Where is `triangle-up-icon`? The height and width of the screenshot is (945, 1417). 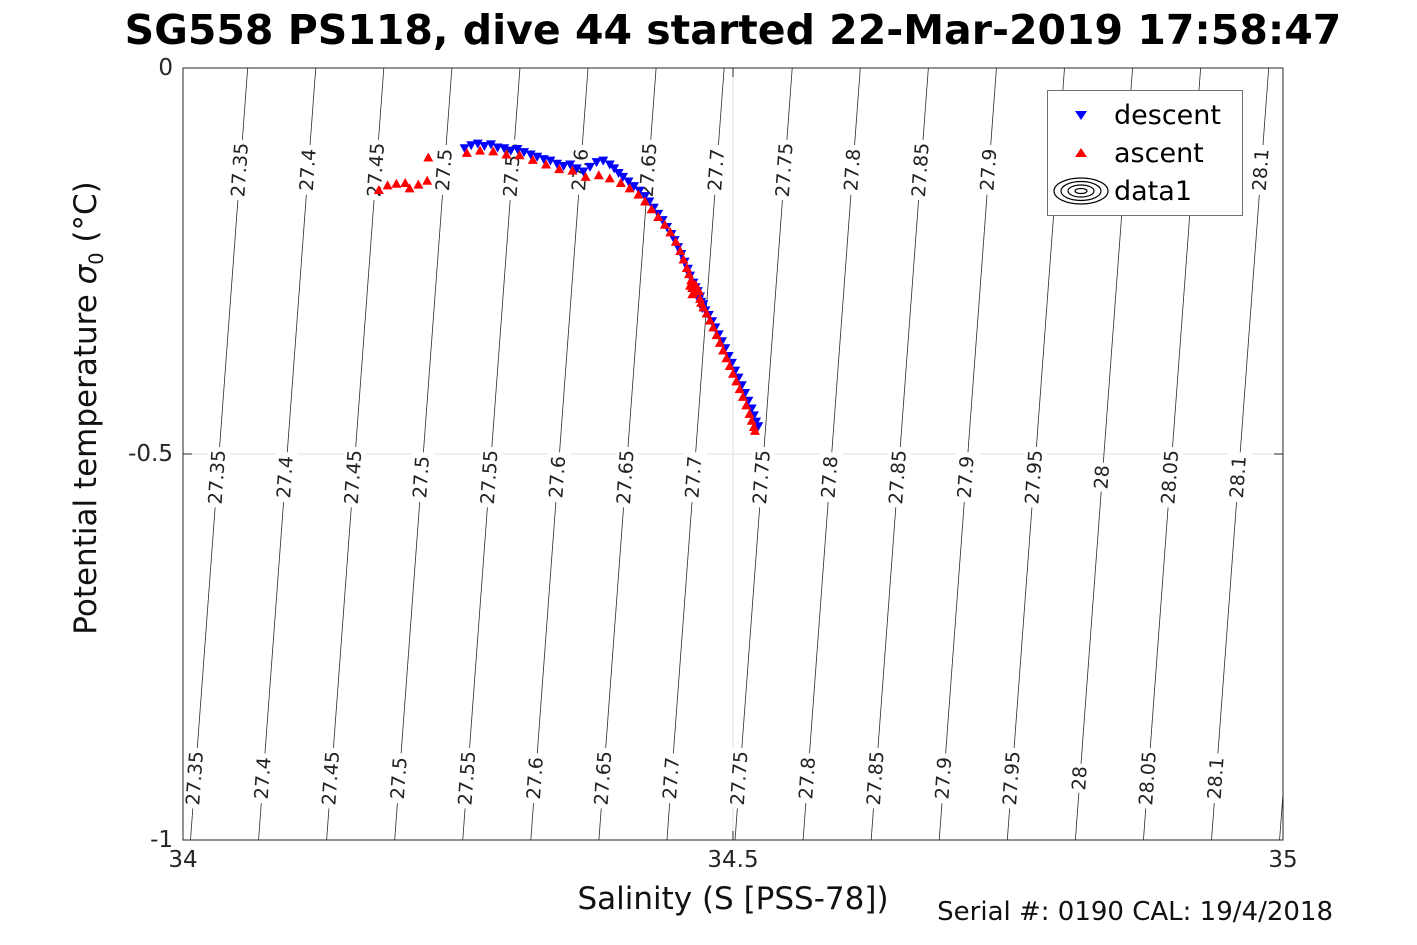
triangle-up-icon is located at coordinates (1081, 152).